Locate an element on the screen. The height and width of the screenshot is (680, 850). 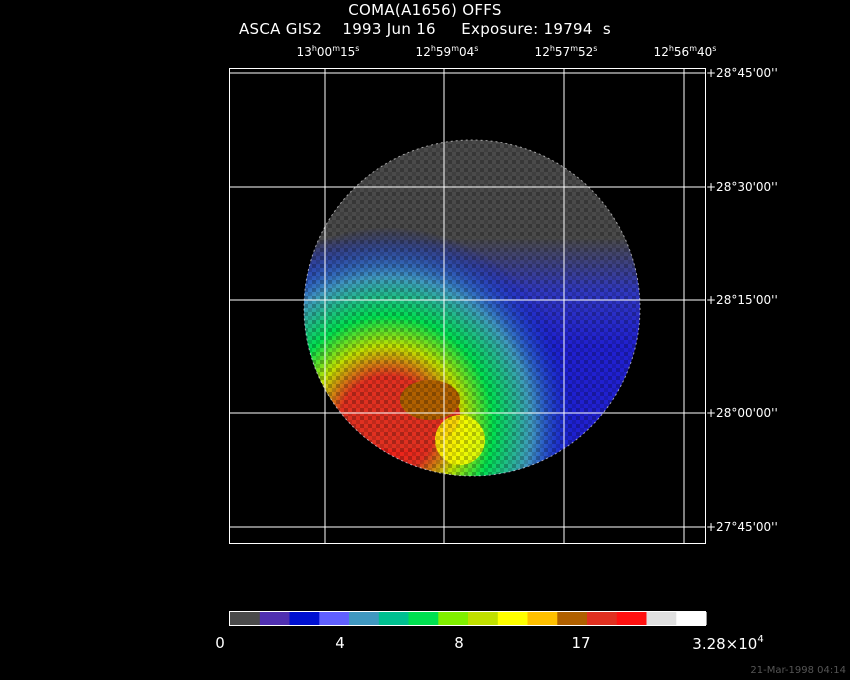
timestamp: 21-Mar-1998 04:14 is located at coordinates (798, 670).